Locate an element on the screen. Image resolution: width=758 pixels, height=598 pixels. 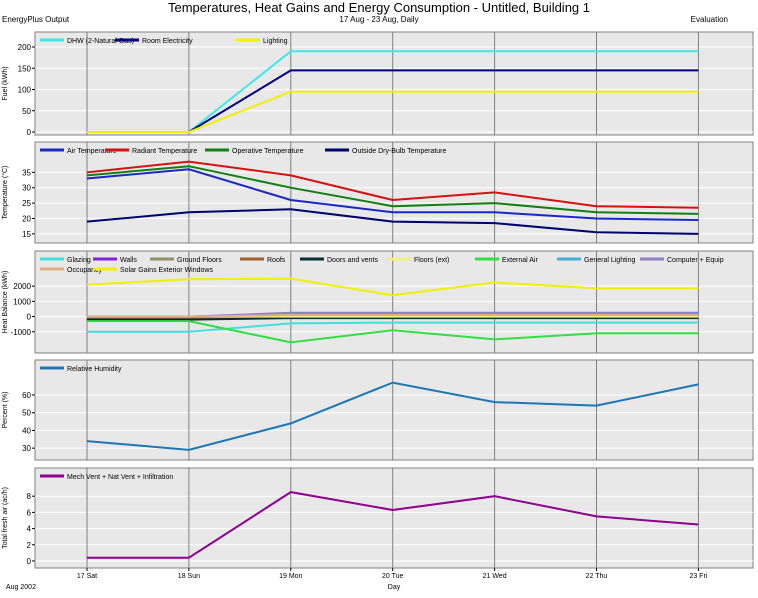
chart-1-legend-label-lighting: Lighting is located at coordinates (275, 41).